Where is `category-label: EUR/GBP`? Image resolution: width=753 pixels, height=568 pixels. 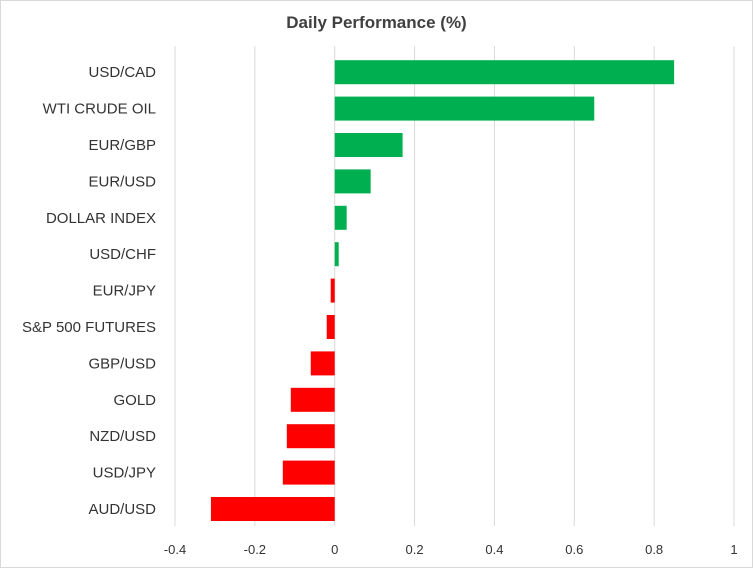
category-label: EUR/GBP is located at coordinates (122, 145).